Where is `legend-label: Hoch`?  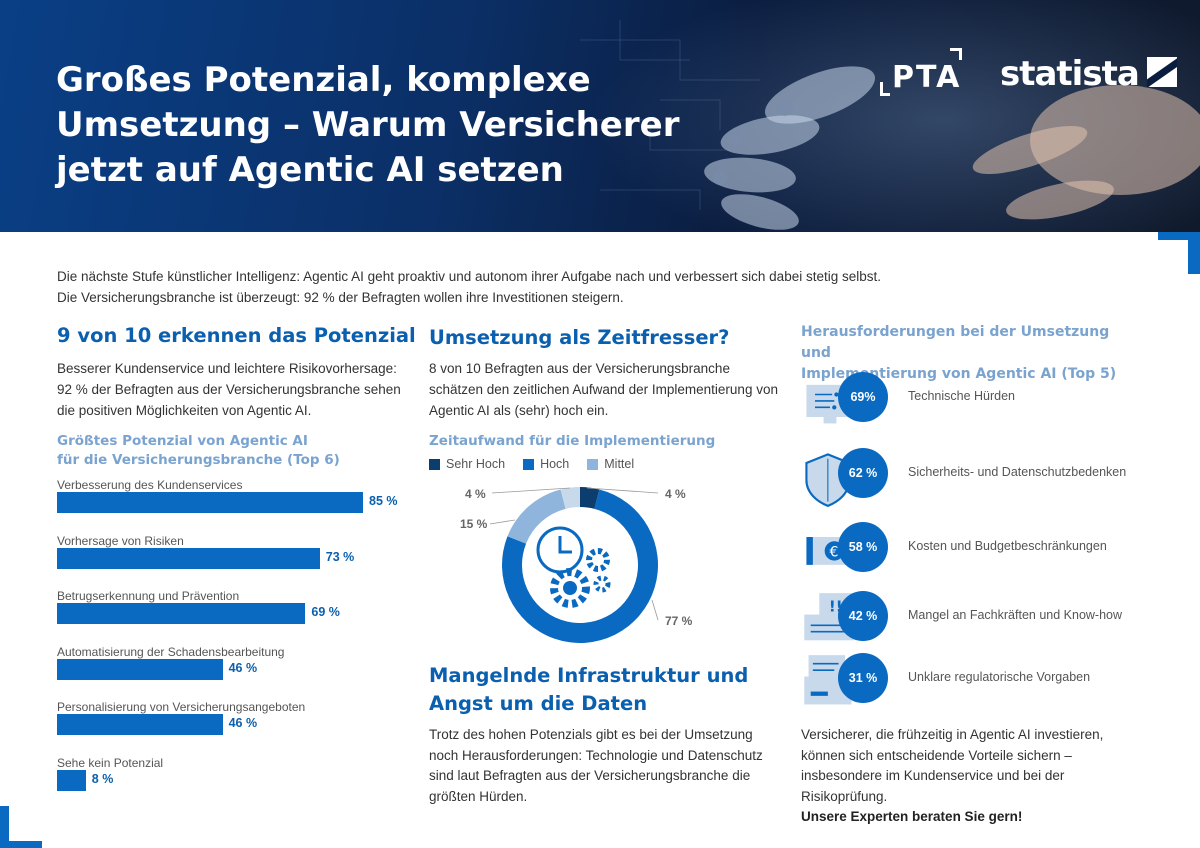 legend-label: Hoch is located at coordinates (555, 464).